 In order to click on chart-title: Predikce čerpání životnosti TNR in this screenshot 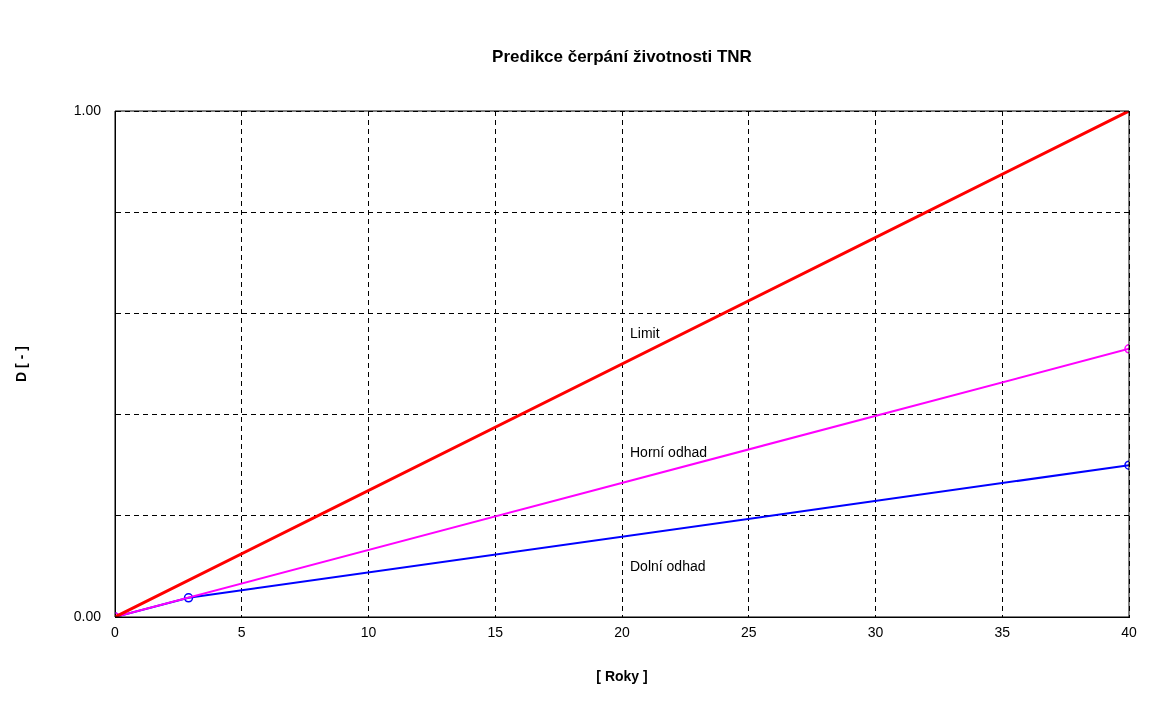, I will do `click(622, 56)`.